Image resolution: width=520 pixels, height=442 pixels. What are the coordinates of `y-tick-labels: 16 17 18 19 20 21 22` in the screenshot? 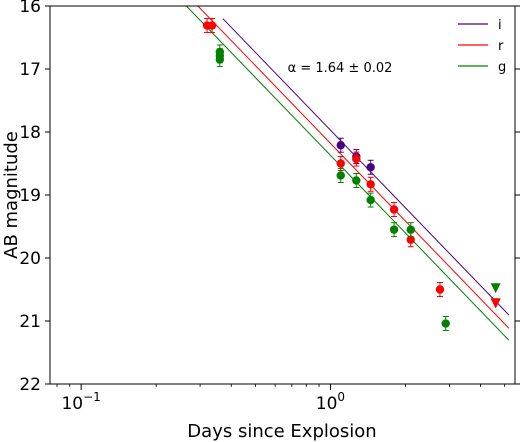 It's located at (30, 197).